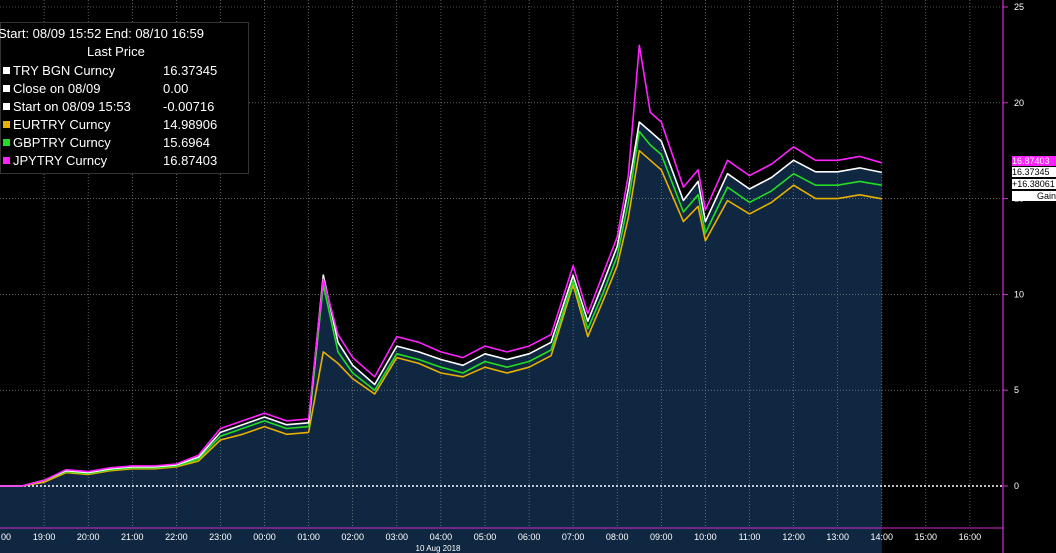 This screenshot has width=1056, height=553. I want to click on y-tick-label: 5, so click(1016, 390).